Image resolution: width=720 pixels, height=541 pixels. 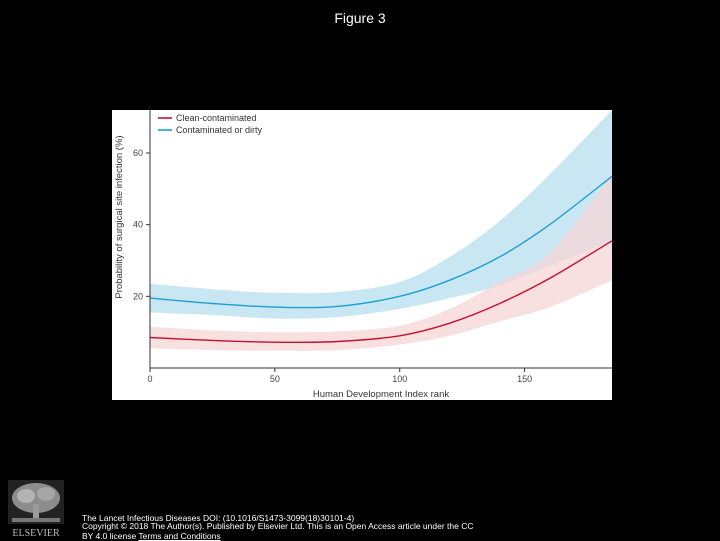 What do you see at coordinates (275, 379) in the screenshot?
I see `x-tick-label: 50` at bounding box center [275, 379].